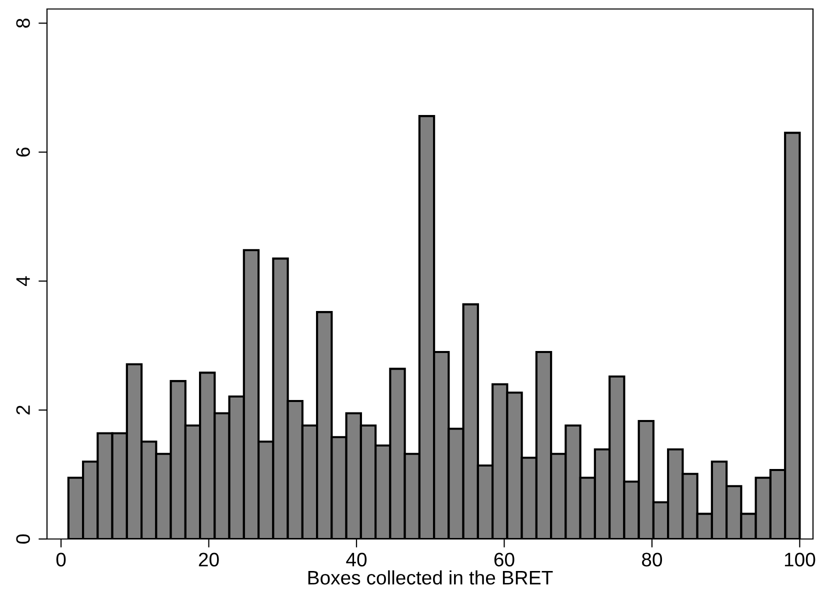 The width and height of the screenshot is (821, 599). What do you see at coordinates (208, 559) in the screenshot?
I see `x-tick-label: 20` at bounding box center [208, 559].